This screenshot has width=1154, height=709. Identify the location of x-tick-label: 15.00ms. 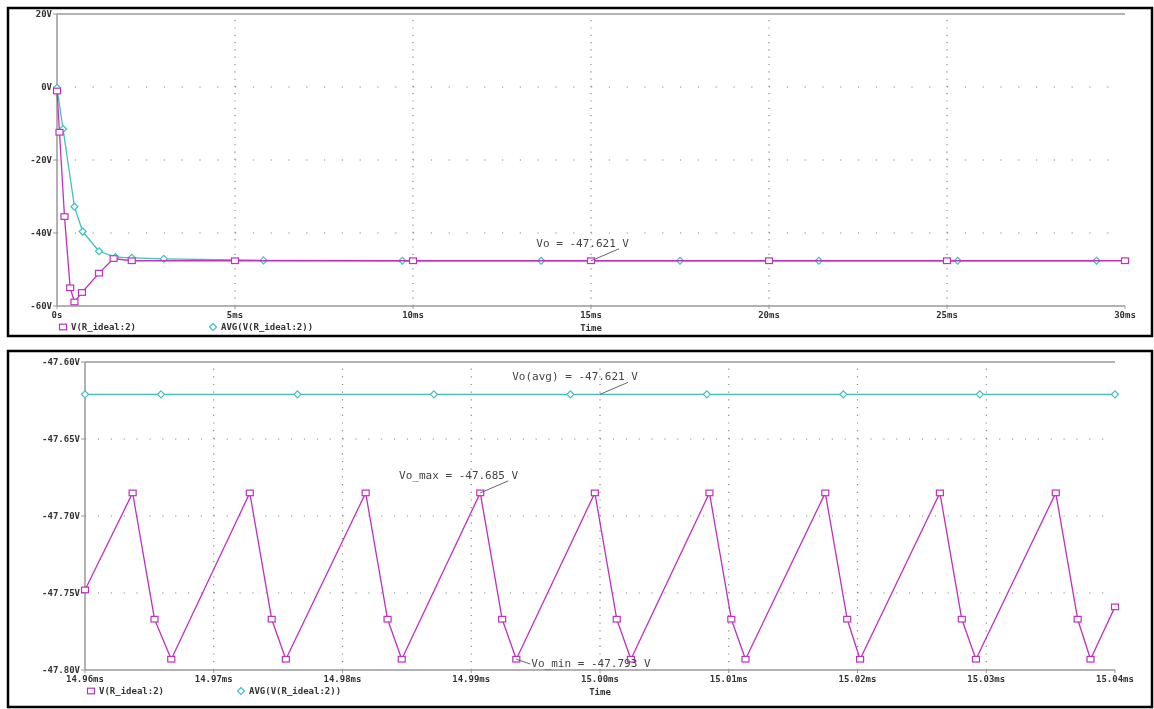
(600, 679).